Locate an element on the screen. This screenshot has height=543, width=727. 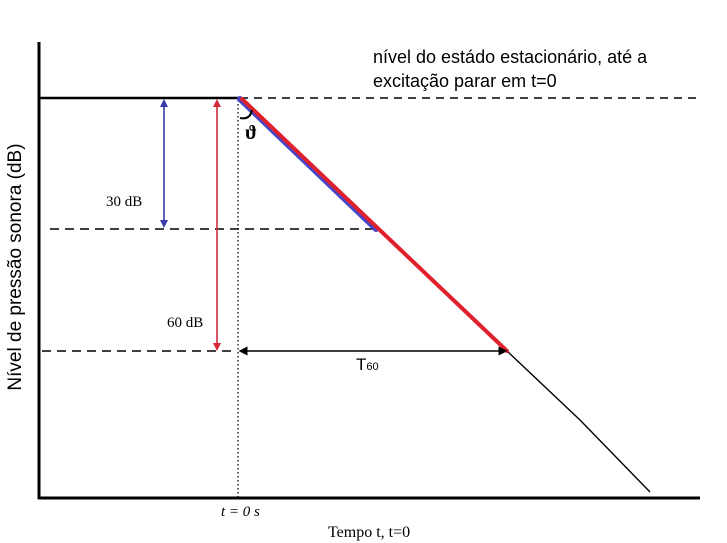
x-axis-label: Tempo t, t=0 is located at coordinates (369, 532).